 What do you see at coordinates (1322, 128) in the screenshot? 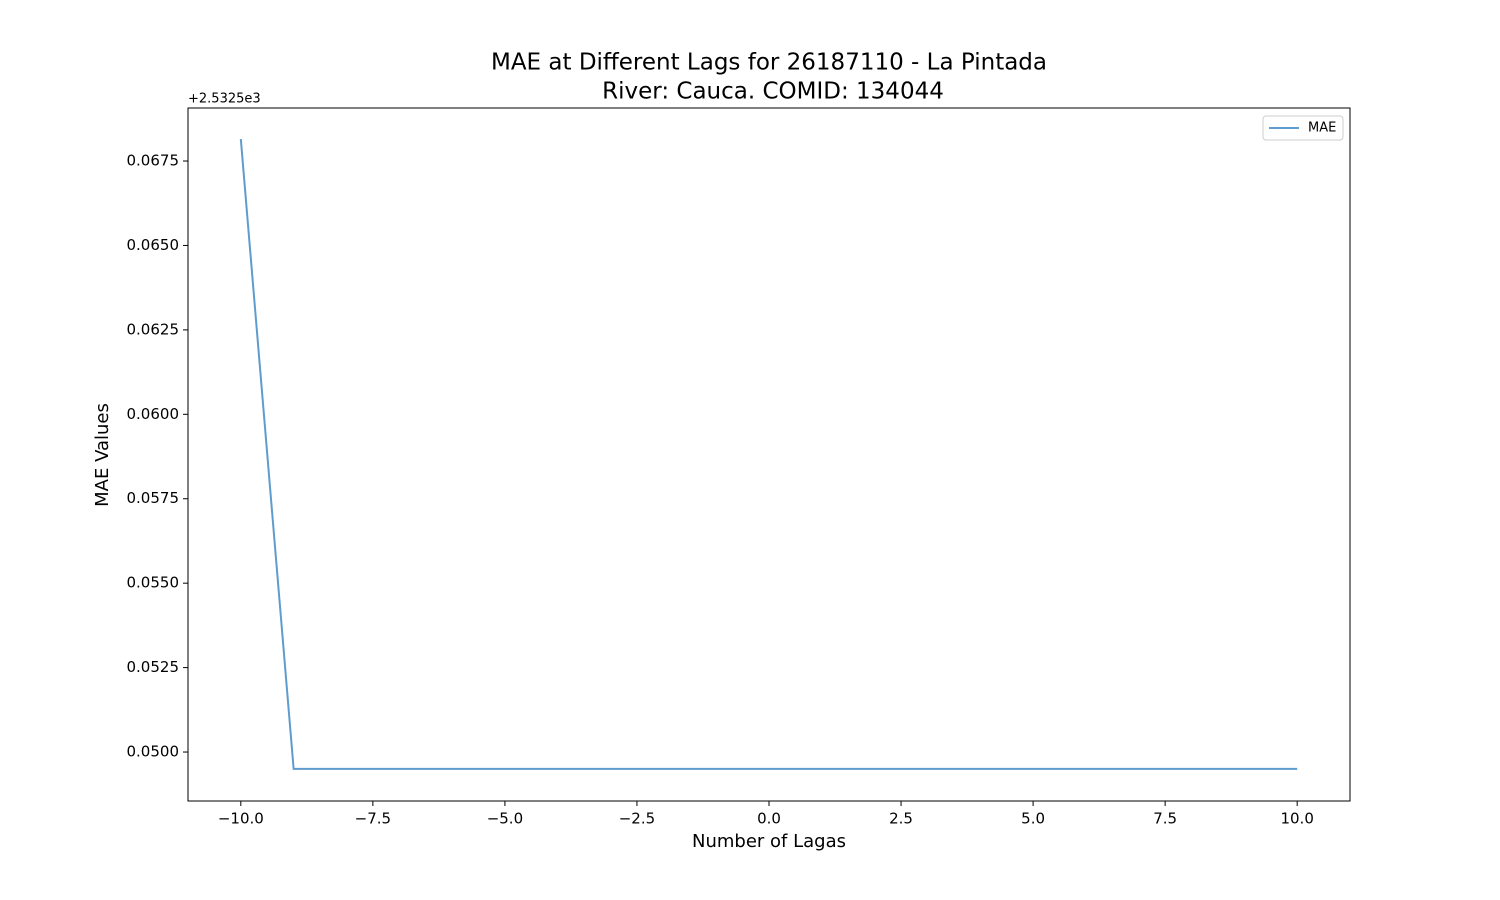
I see `legend-label: MAE` at bounding box center [1322, 128].